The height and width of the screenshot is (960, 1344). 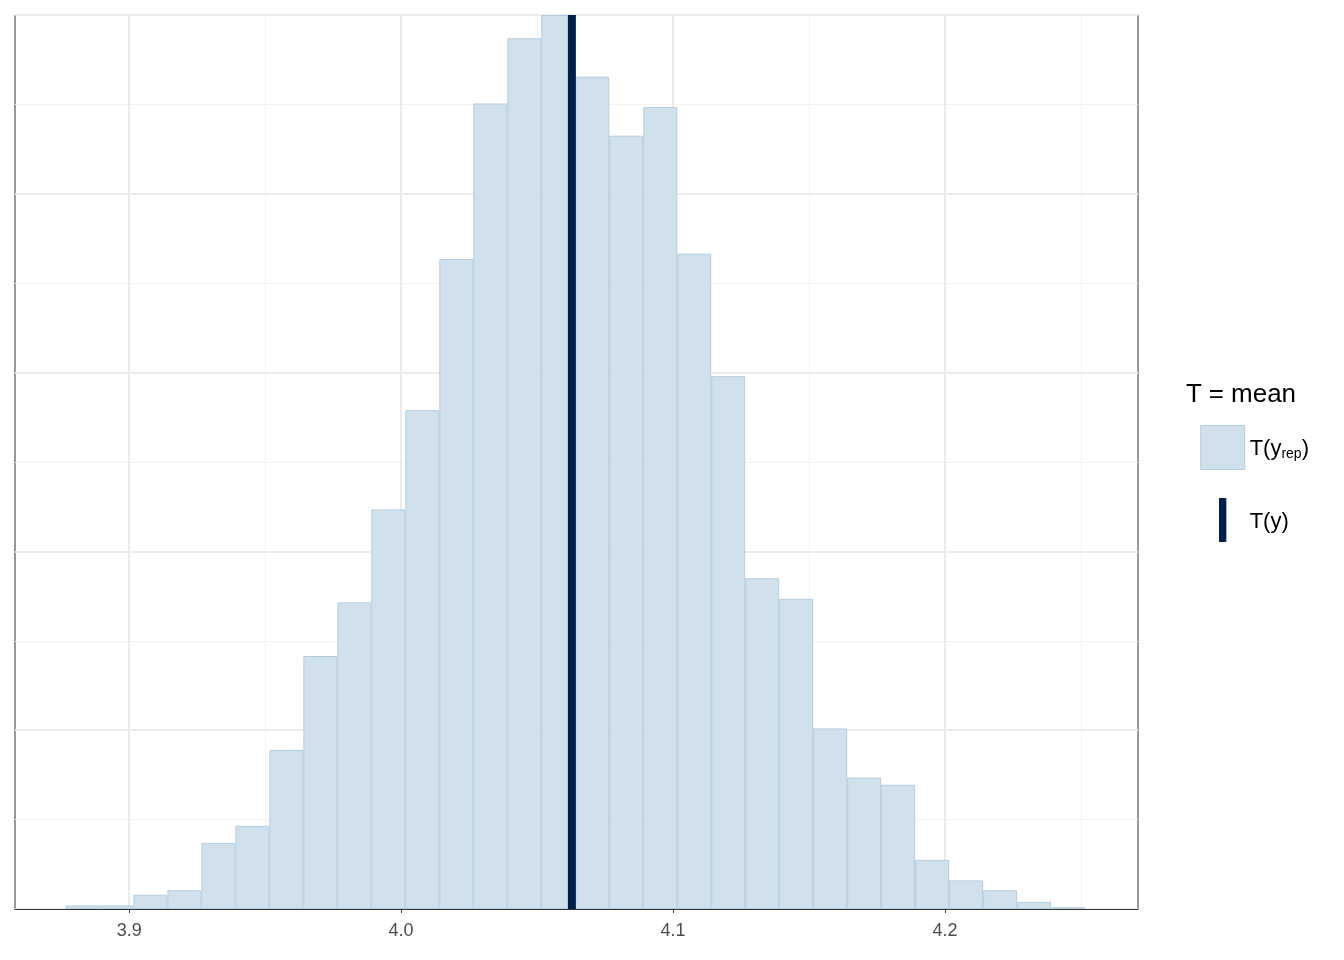 I want to click on x-tick-label: 4.1, so click(x=673, y=930).